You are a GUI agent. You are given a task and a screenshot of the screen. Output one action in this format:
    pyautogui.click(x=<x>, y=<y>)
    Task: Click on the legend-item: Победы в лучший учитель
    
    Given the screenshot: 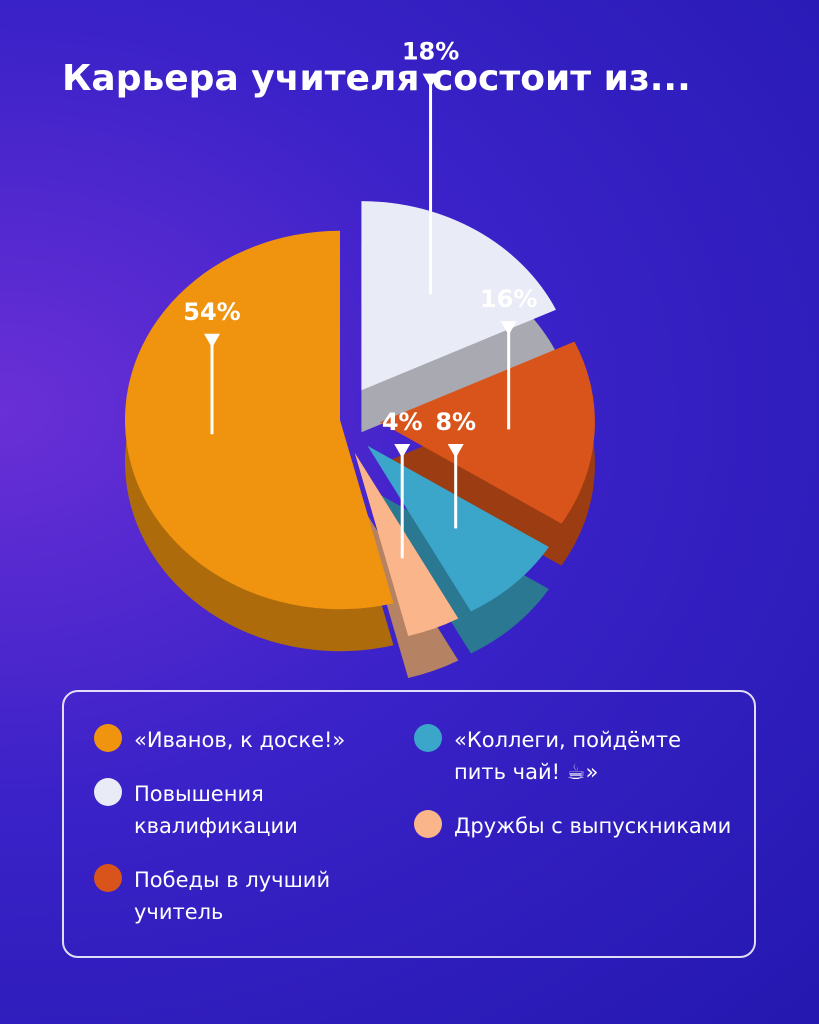 What is the action you would take?
    pyautogui.click(x=244, y=896)
    